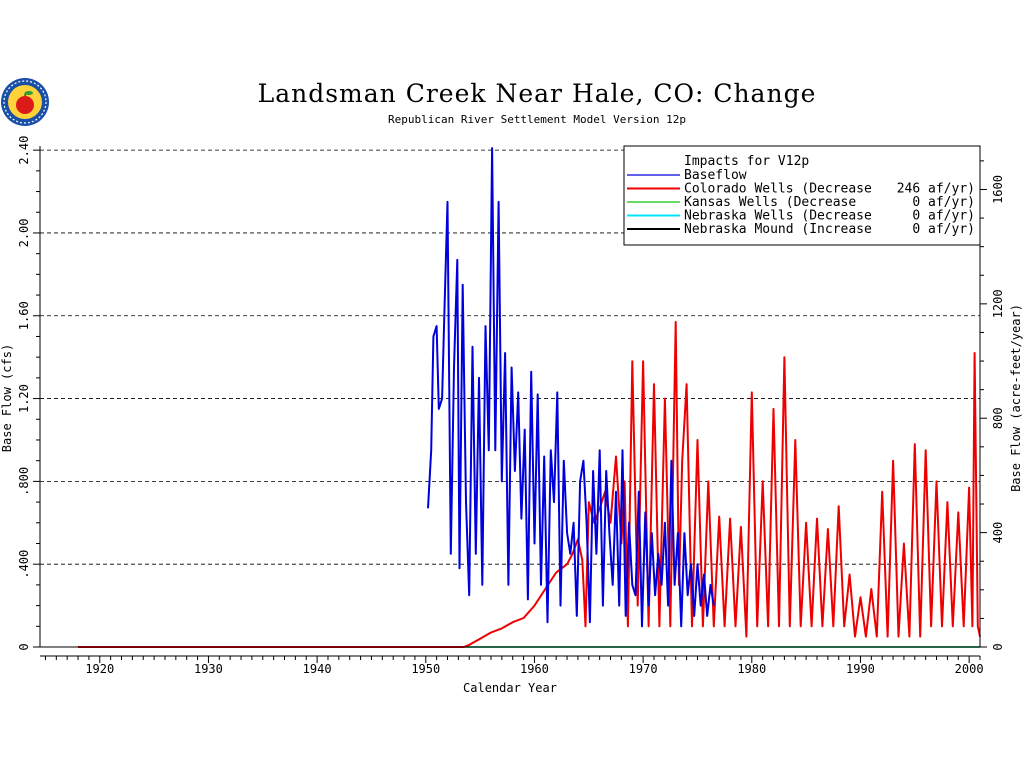  Describe the element at coordinates (425, 669) in the screenshot. I see `x-tick-label-3: 1950` at that location.